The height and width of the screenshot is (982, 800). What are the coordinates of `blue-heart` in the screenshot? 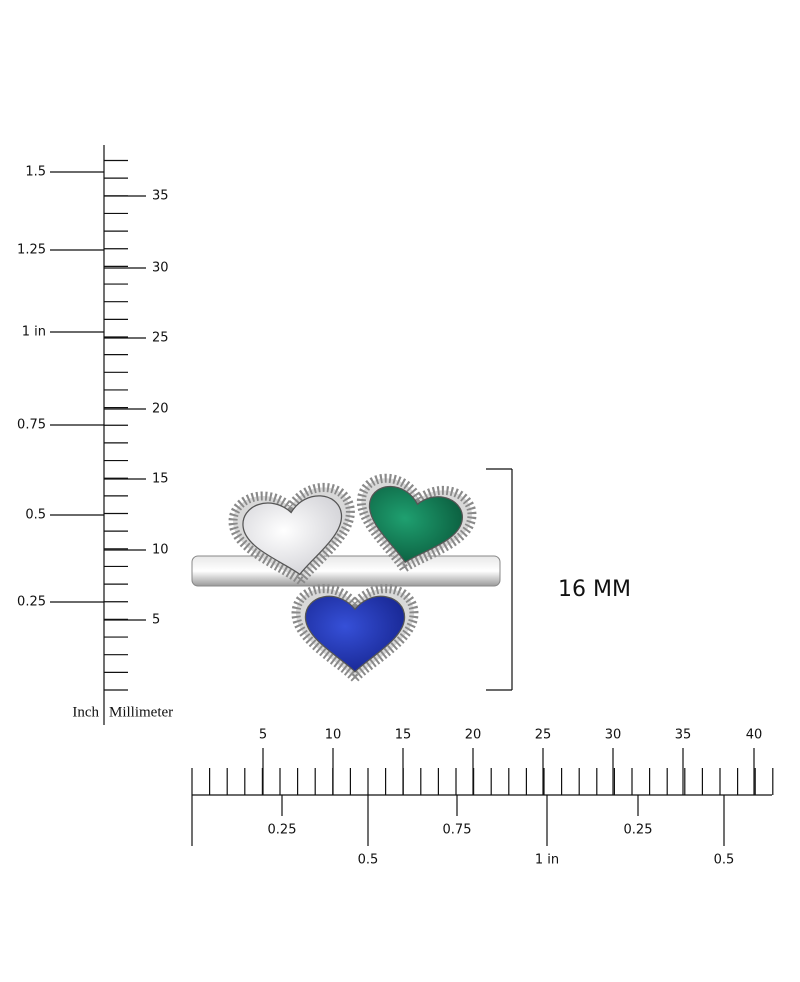 It's located at (355, 633).